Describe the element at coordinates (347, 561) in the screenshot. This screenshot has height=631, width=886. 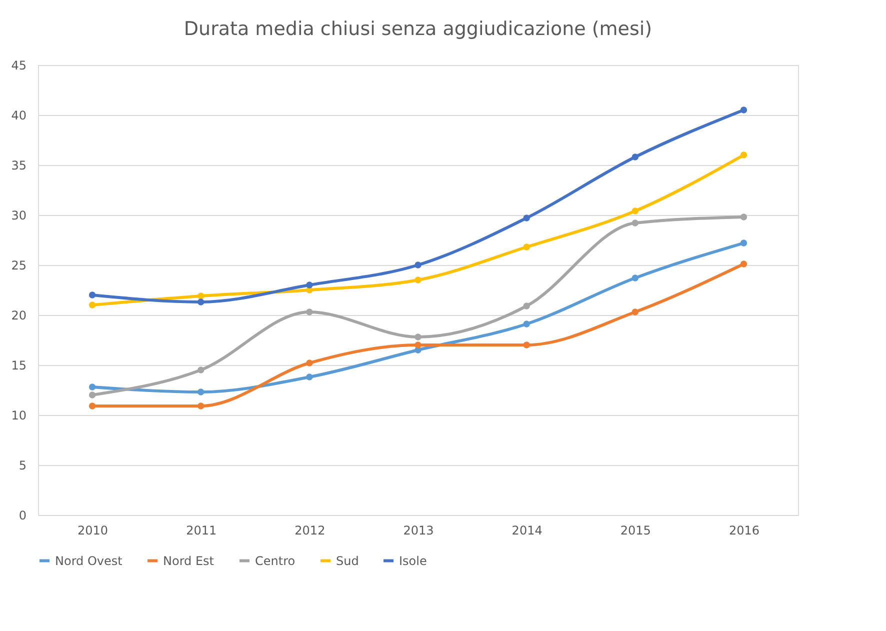
I see `legend-label: Sud` at that location.